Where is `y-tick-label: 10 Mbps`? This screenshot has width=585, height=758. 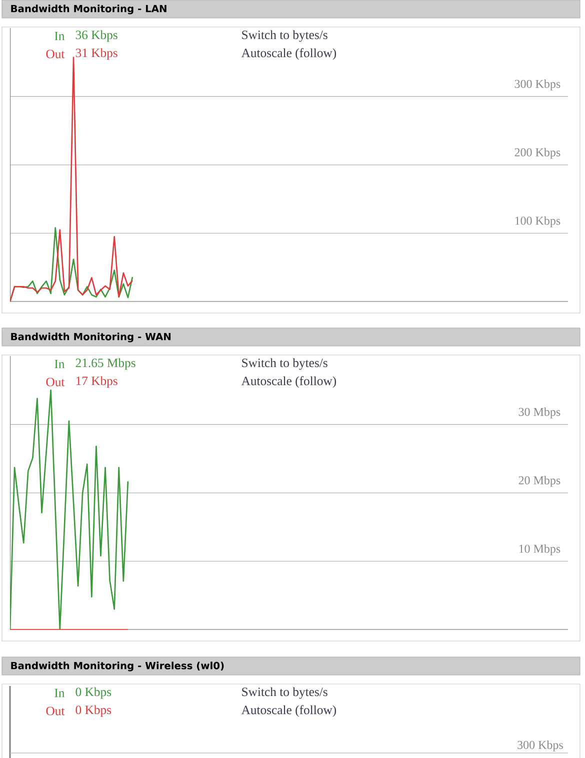
y-tick-label: 10 Mbps is located at coordinates (539, 550).